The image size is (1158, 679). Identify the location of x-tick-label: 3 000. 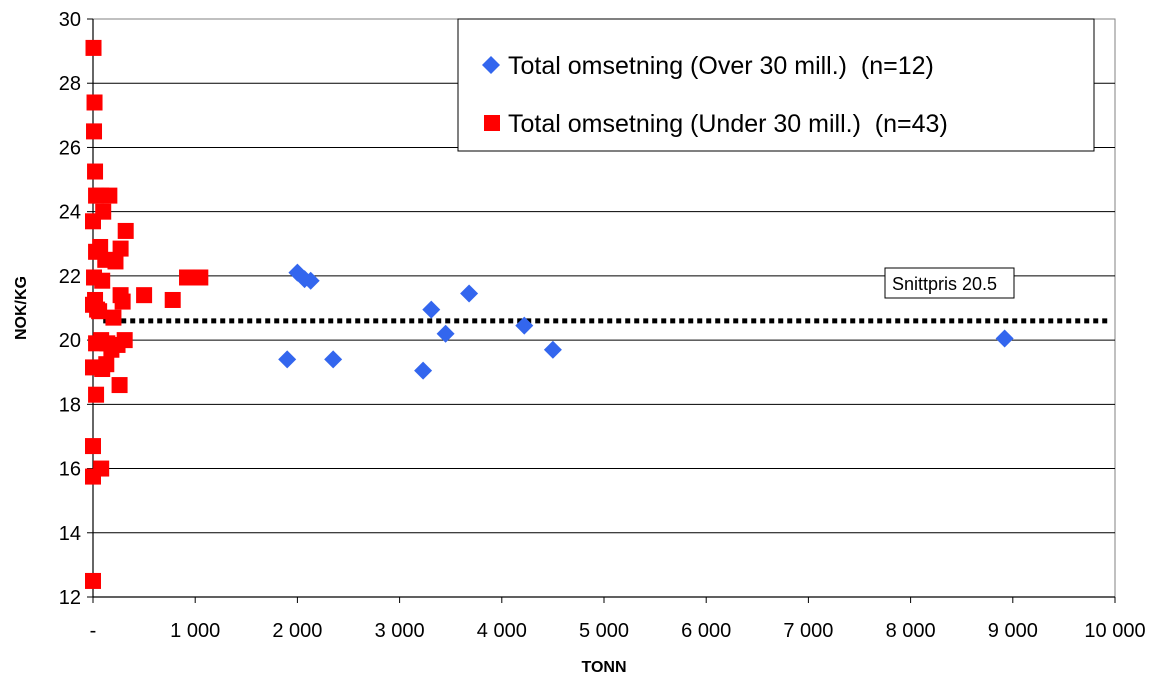
(400, 631).